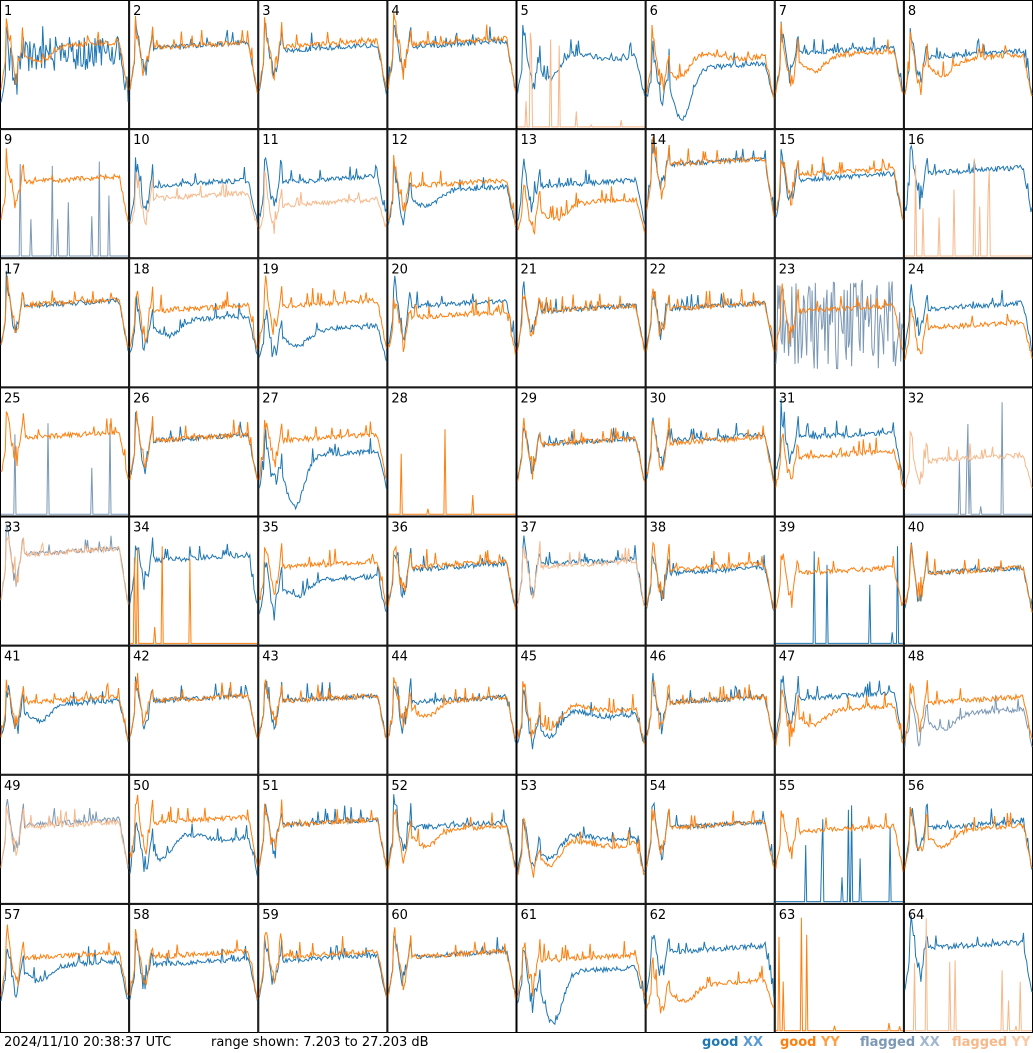 This screenshot has width=1033, height=1053. What do you see at coordinates (270, 398) in the screenshot?
I see `panel-number: 27` at bounding box center [270, 398].